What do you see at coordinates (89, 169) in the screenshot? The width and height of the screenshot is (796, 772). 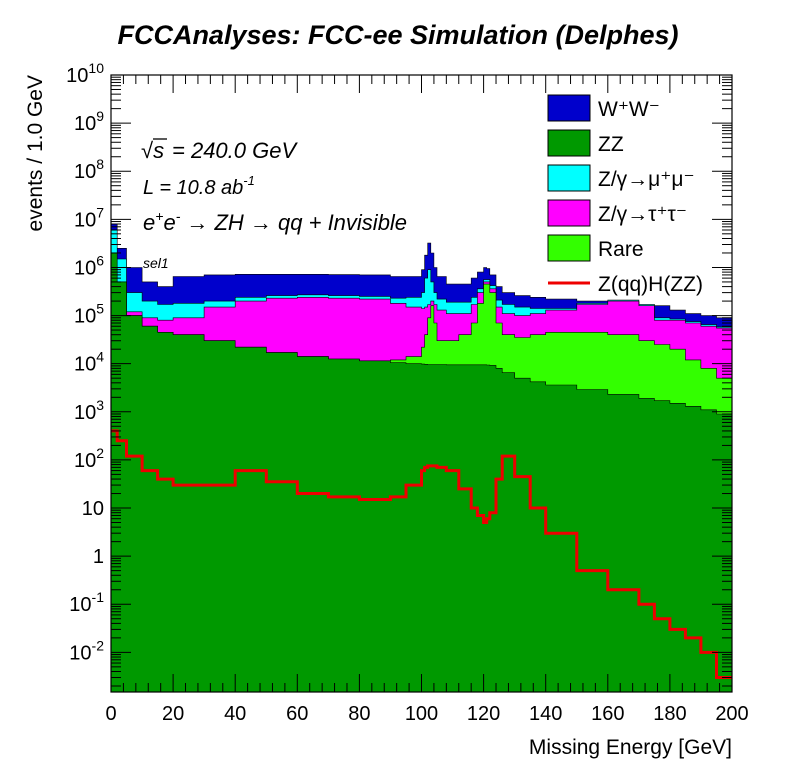 I see `y-tick-label: 10⁸` at bounding box center [89, 169].